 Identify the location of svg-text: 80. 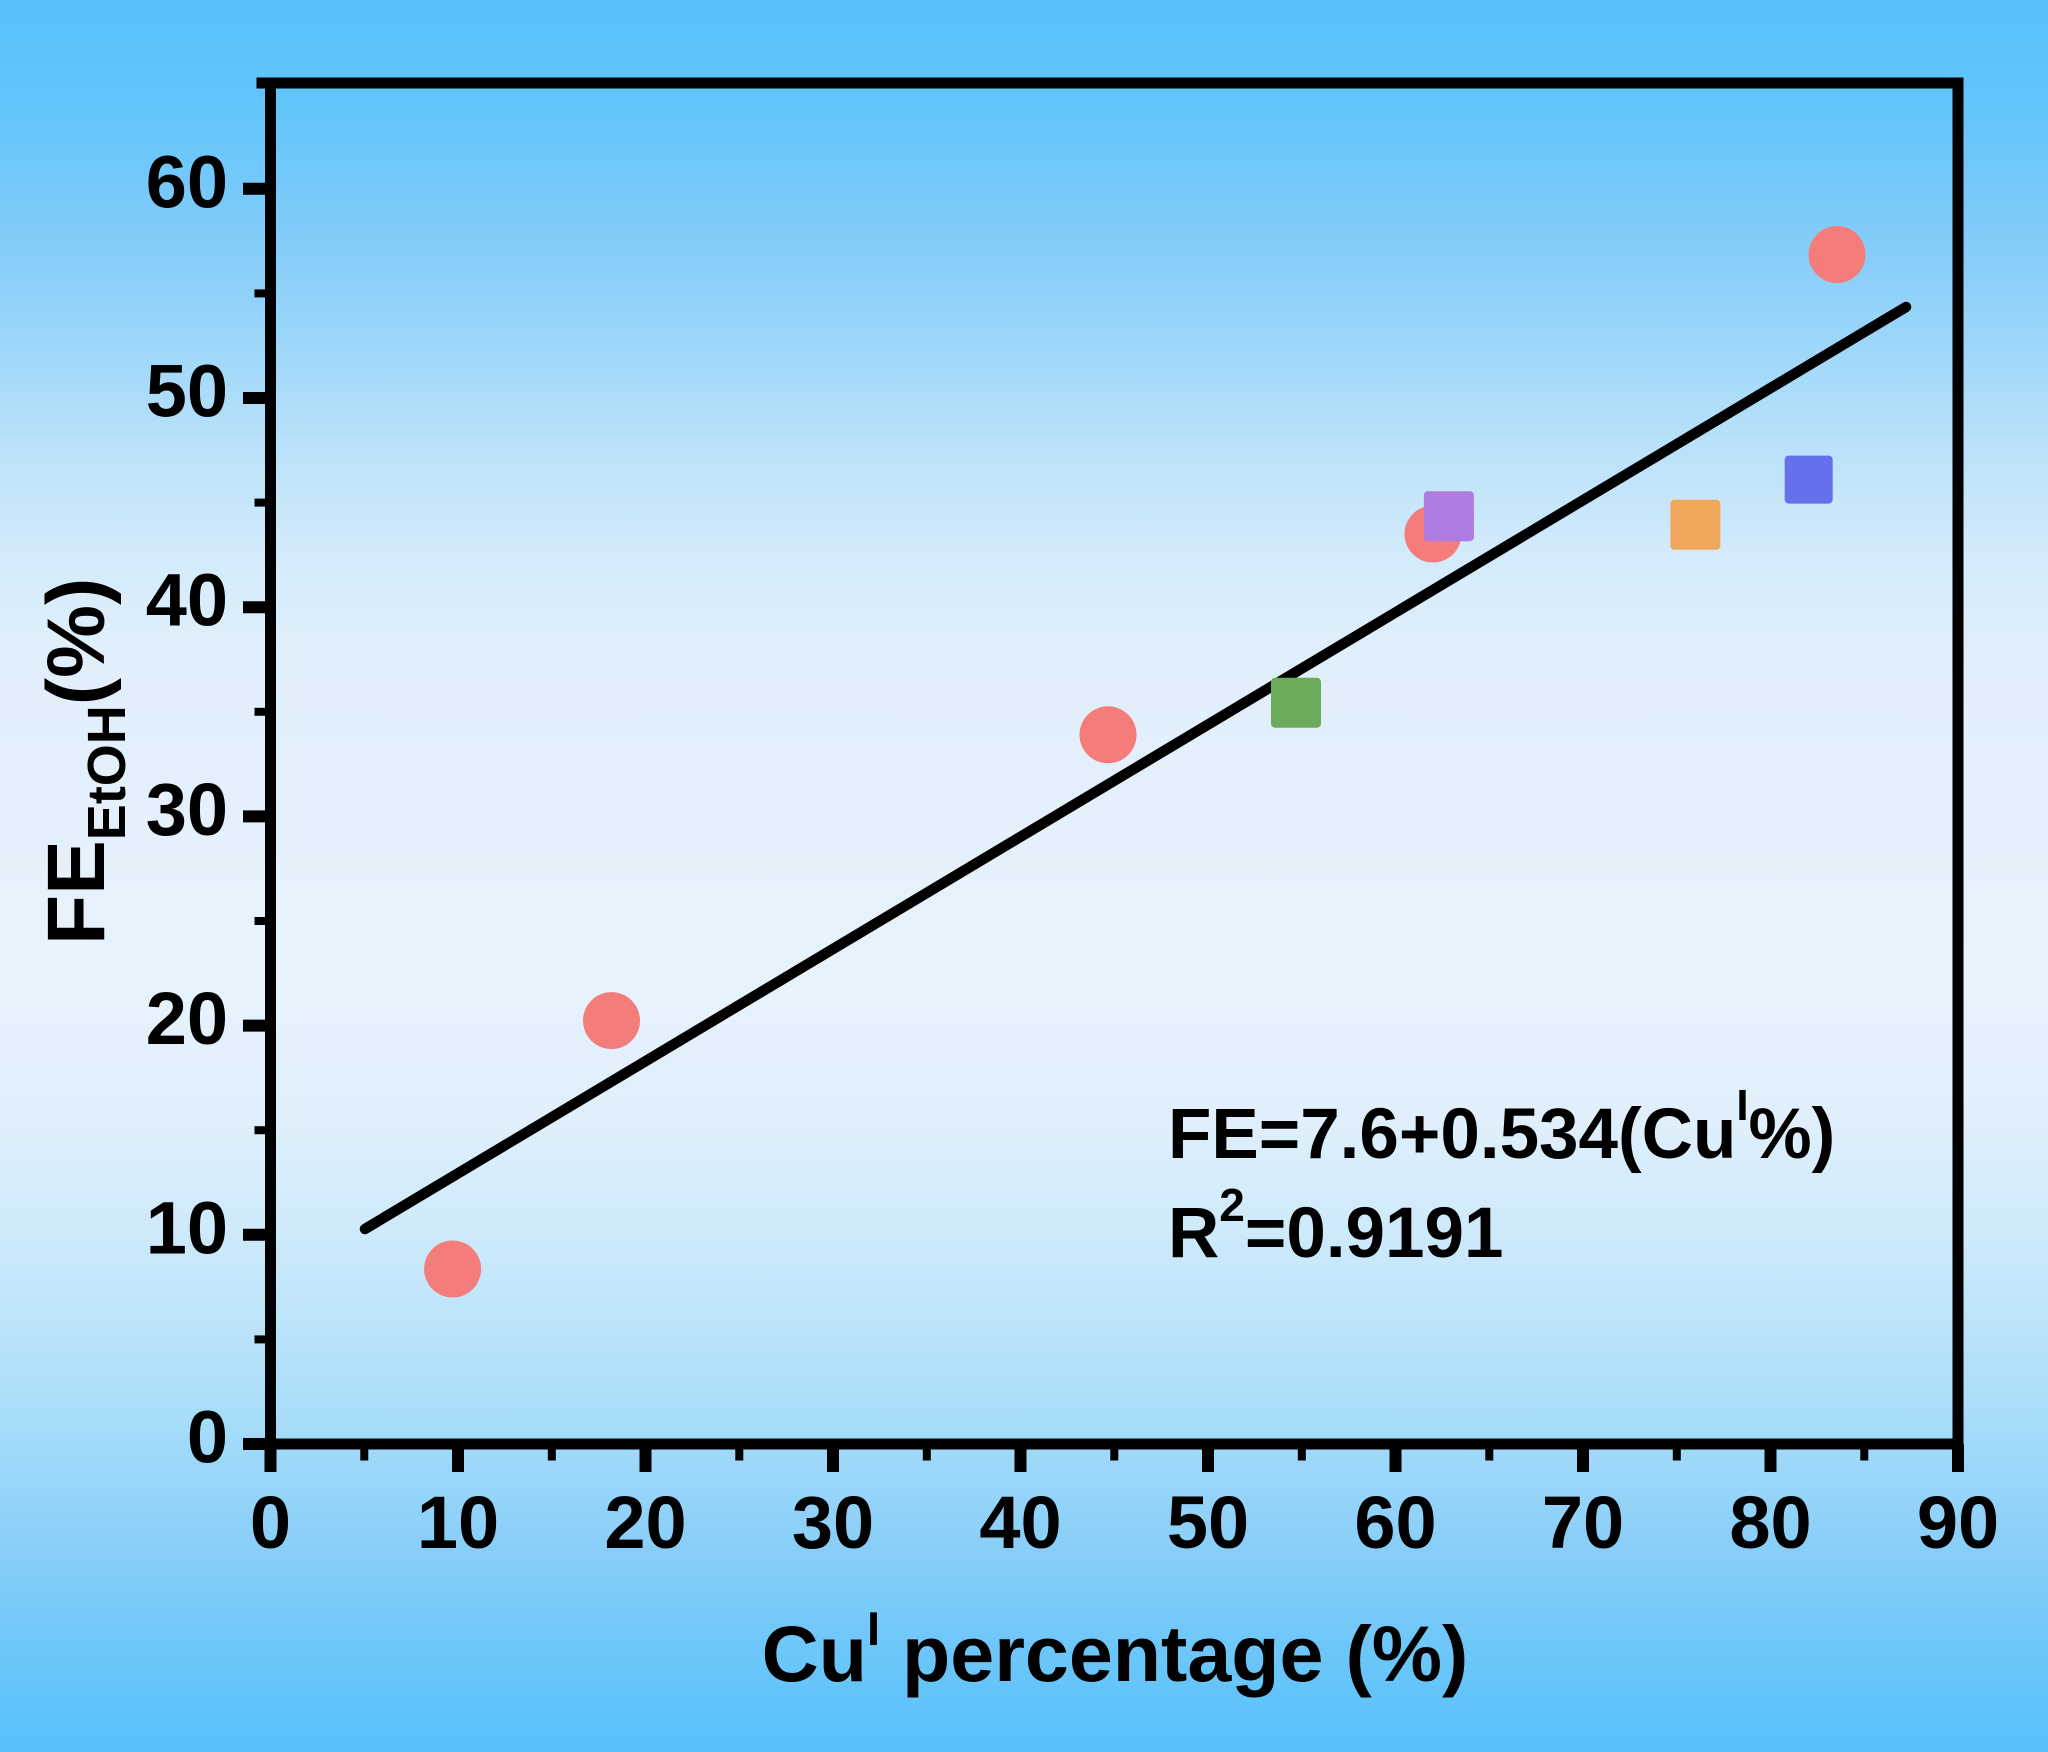
(1770, 1522).